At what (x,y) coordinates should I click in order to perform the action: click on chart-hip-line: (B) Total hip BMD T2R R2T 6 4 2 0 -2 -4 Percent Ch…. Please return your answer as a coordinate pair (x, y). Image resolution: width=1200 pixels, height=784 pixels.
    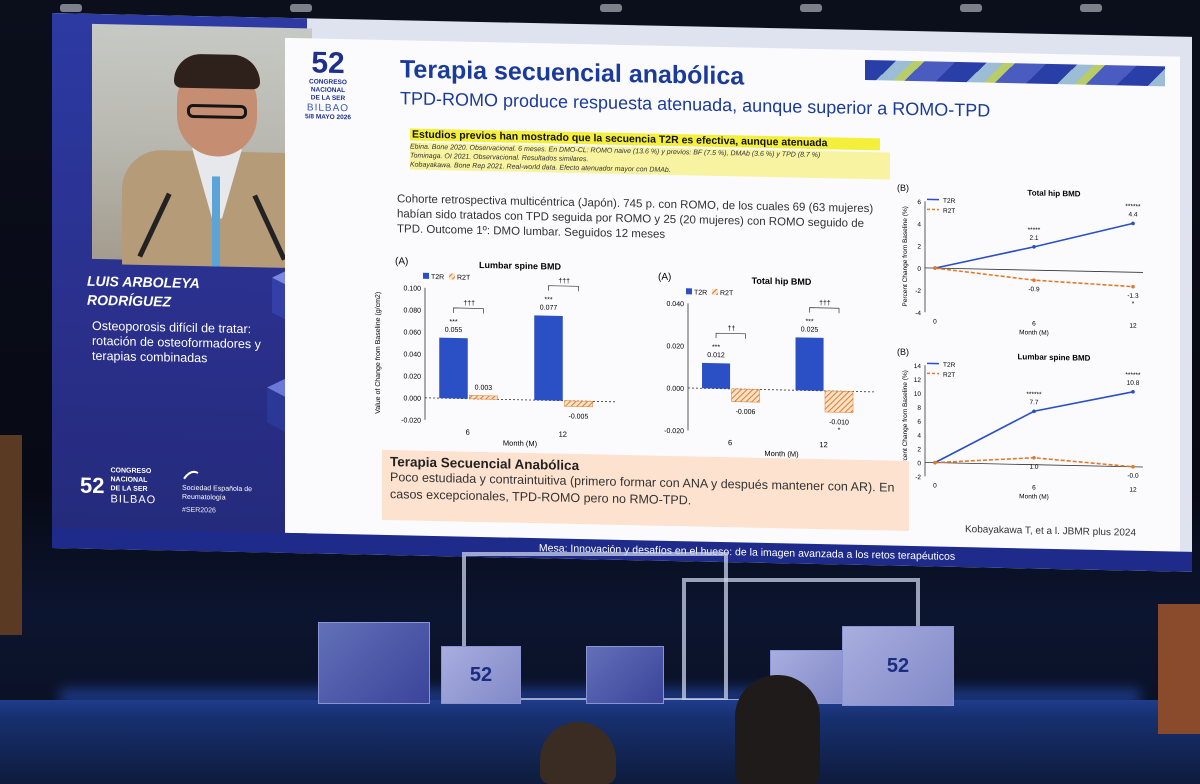
    Looking at the image, I should click on (1025, 259).